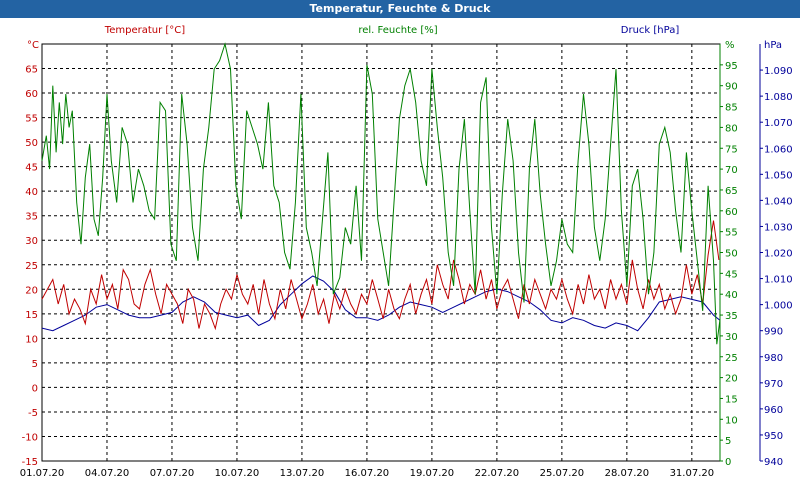 The height and width of the screenshot is (500, 800). What do you see at coordinates (773, 410) in the screenshot?
I see `pressure-tick-label: 960` at bounding box center [773, 410].